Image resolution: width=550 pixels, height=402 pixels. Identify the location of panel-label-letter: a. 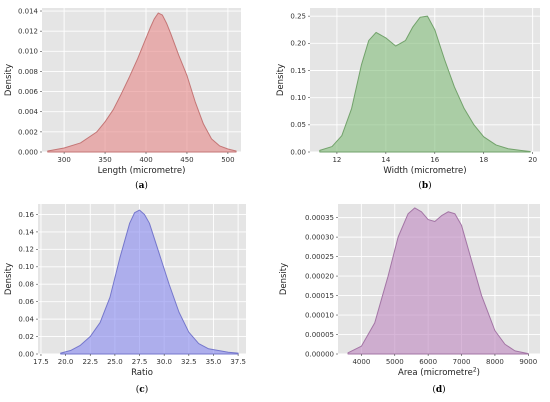
(142, 186).